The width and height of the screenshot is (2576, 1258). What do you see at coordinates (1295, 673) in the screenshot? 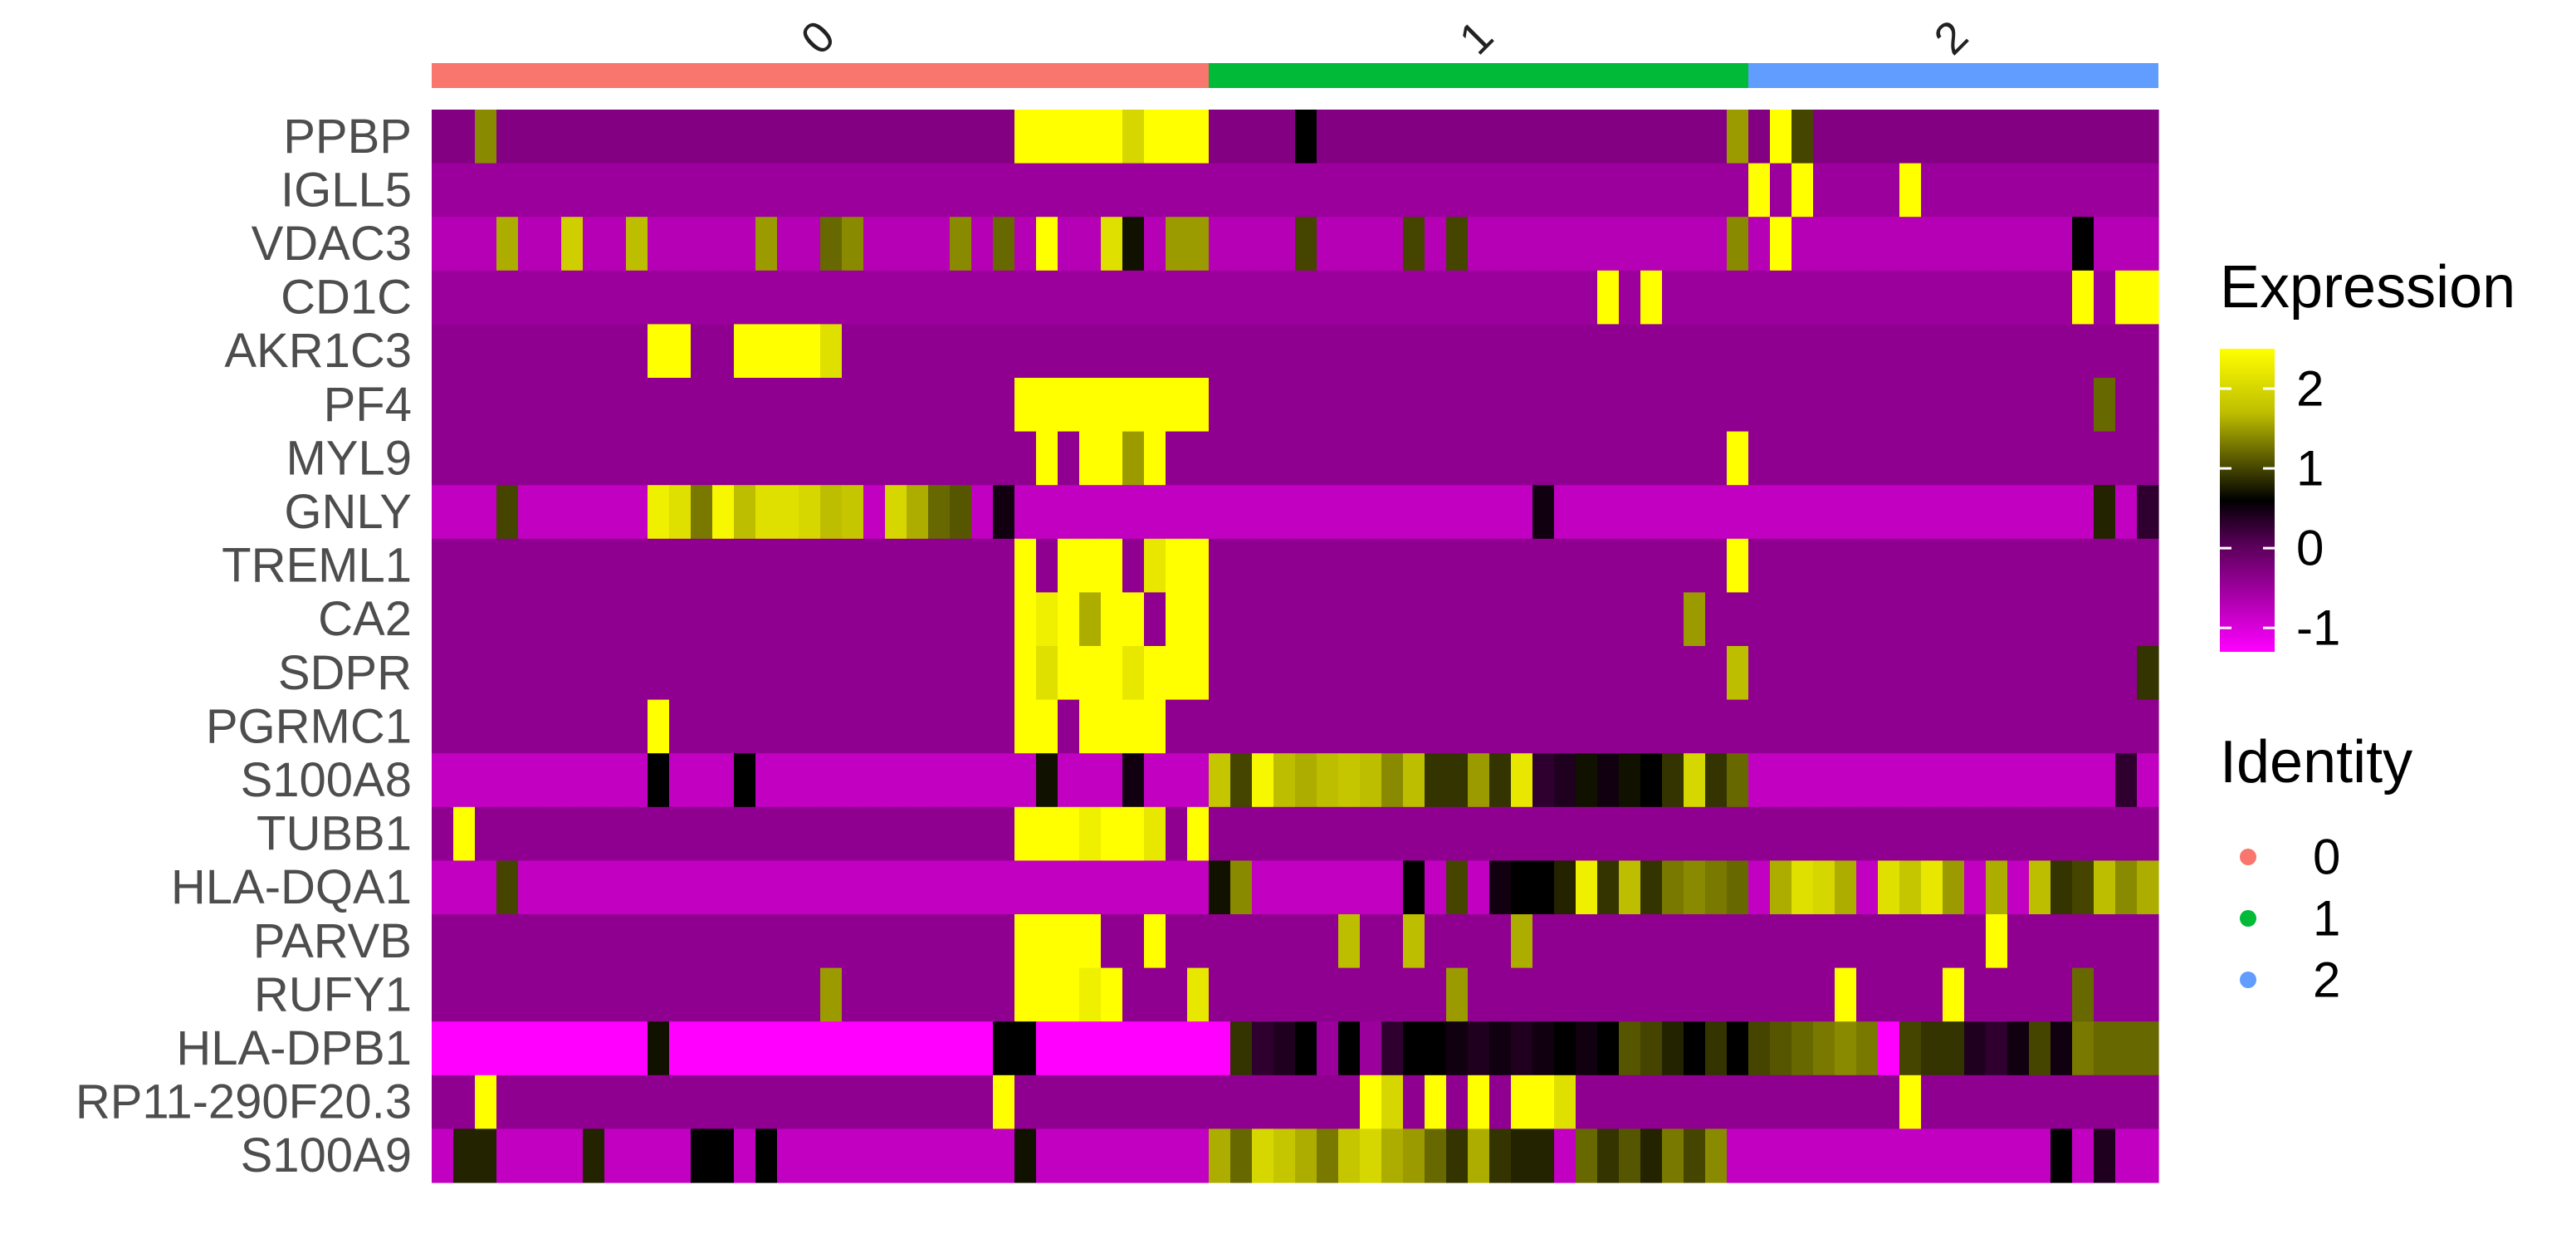
I see `heatmap-row-SDPR` at bounding box center [1295, 673].